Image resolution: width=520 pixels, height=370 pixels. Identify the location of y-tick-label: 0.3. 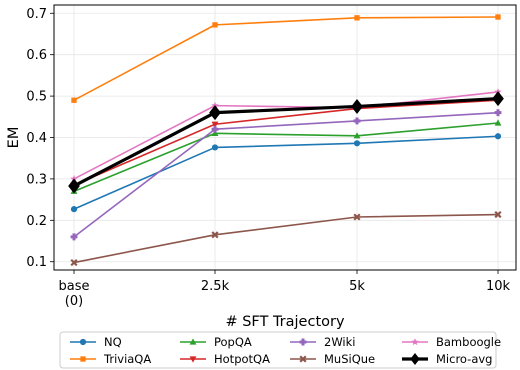
(36, 179).